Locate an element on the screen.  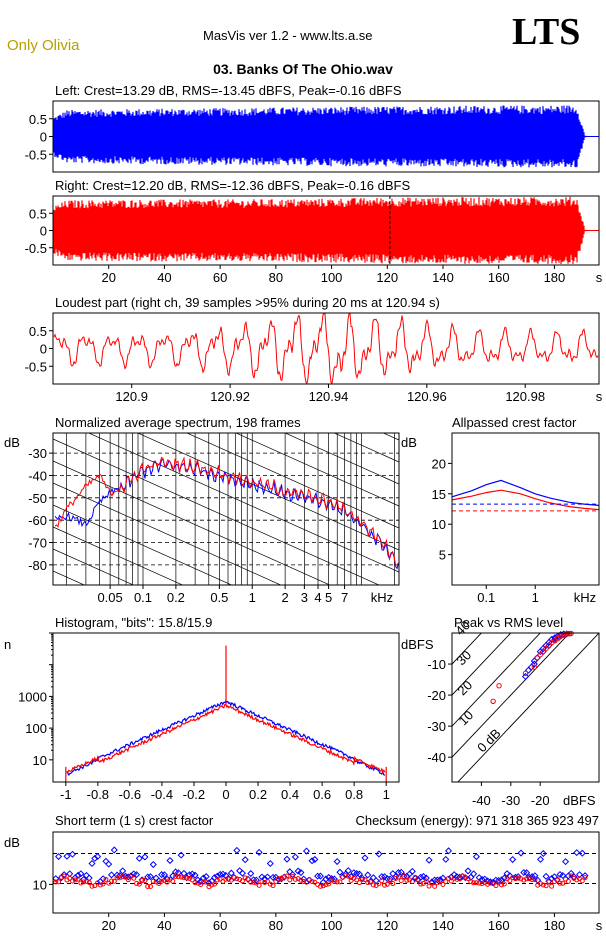
x-axis-label: 0.1 is located at coordinates (486, 597).